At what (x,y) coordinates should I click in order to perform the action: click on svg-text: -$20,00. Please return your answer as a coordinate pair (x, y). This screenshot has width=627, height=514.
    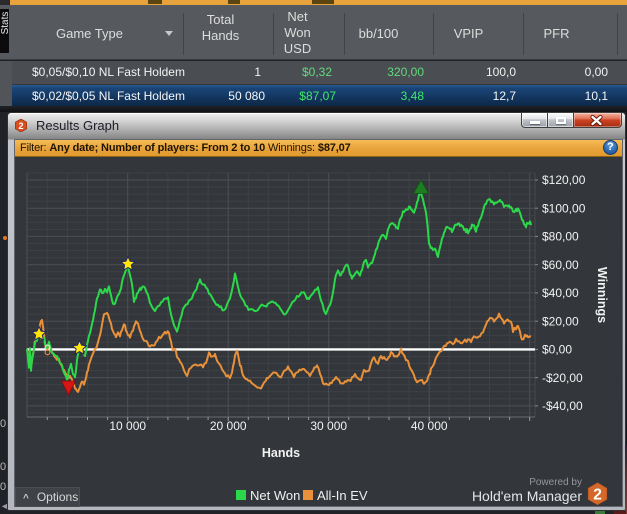
    Looking at the image, I should click on (562, 378).